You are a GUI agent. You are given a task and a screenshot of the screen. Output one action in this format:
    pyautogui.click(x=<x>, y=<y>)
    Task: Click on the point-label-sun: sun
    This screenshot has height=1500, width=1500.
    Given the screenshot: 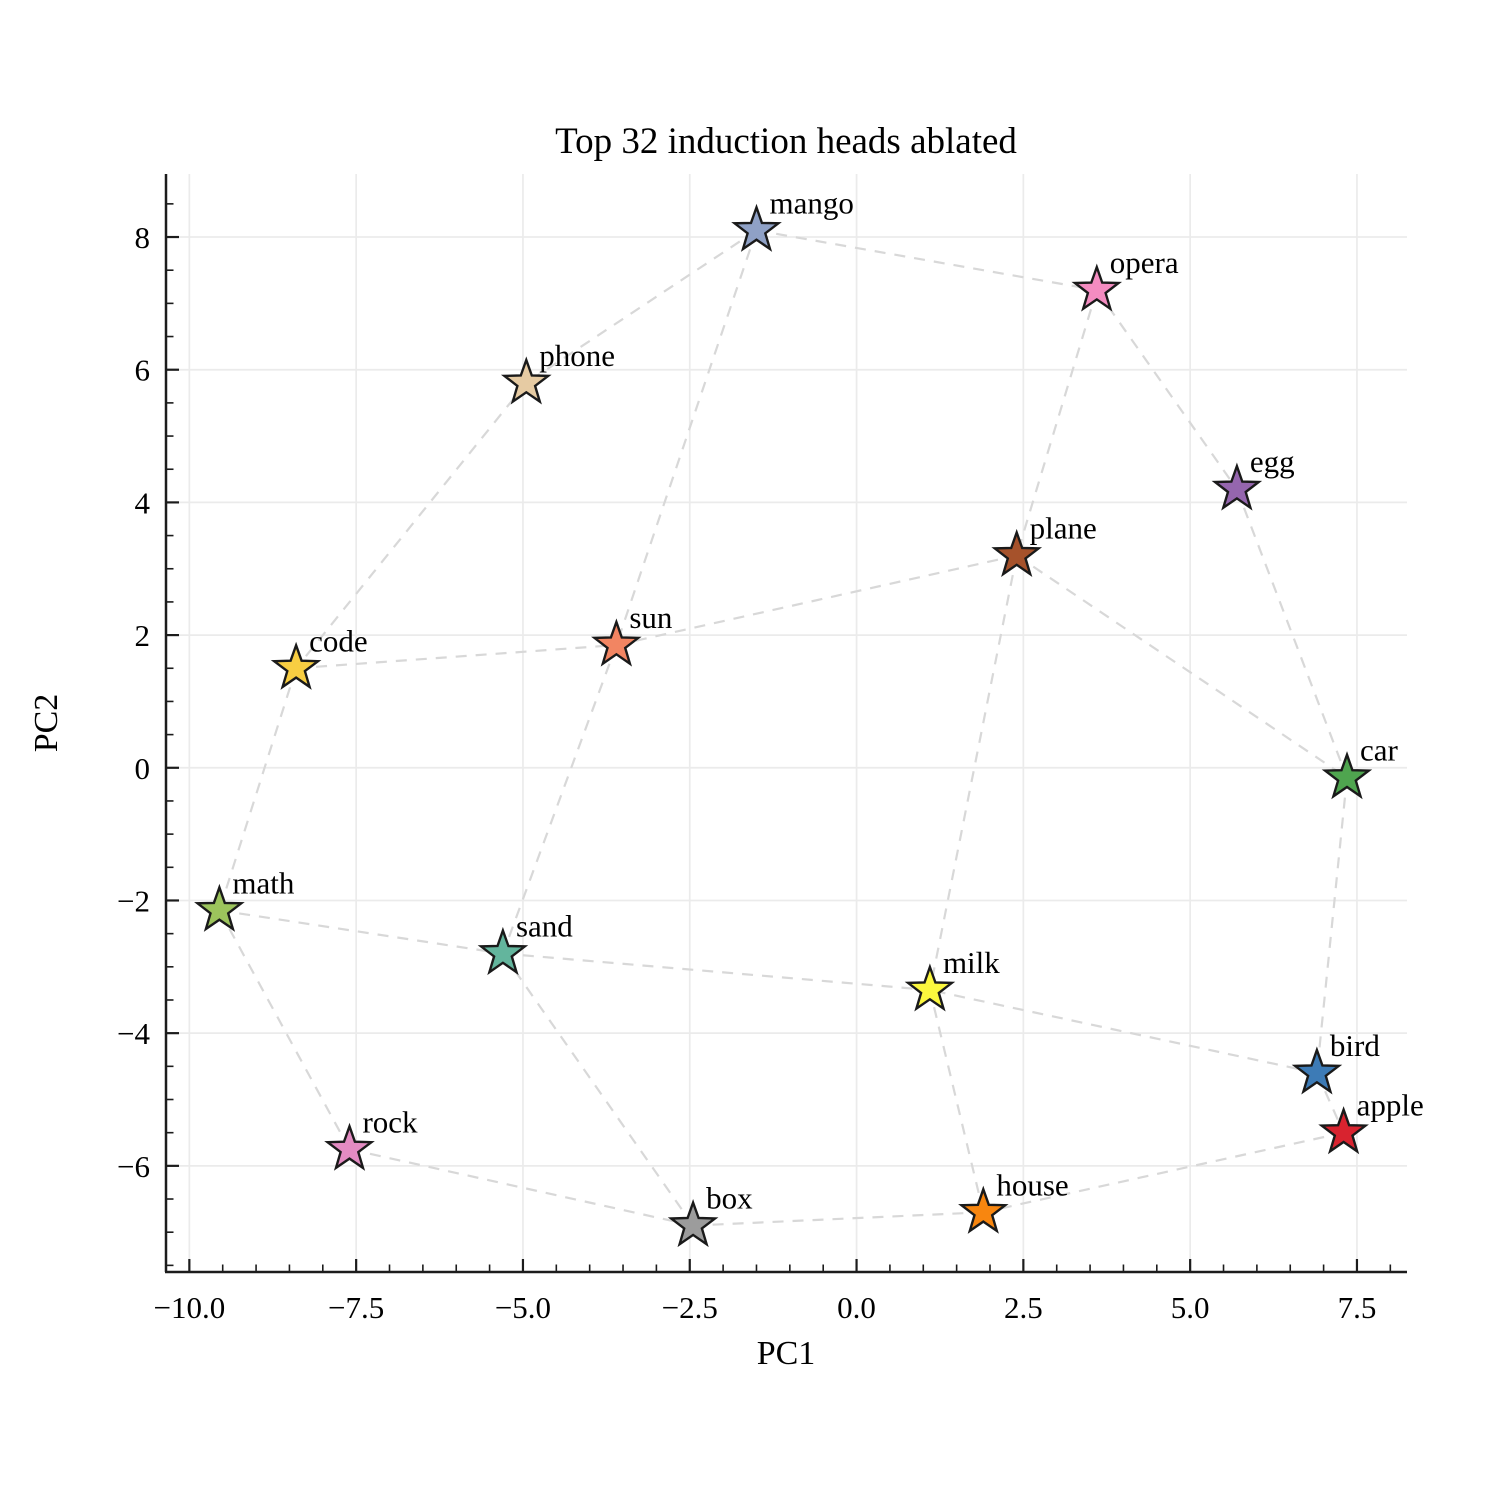 What is the action you would take?
    pyautogui.click(x=651, y=617)
    